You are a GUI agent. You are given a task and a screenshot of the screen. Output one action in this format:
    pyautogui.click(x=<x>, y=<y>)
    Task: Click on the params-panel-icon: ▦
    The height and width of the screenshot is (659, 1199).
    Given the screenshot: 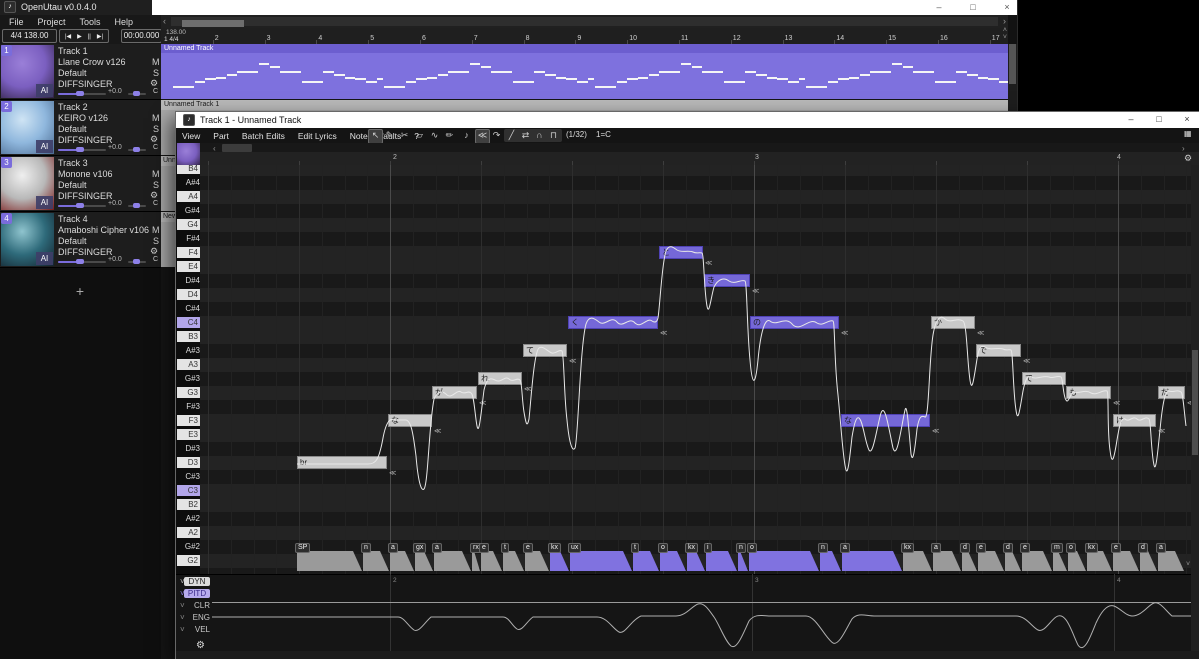 What is the action you would take?
    pyautogui.click(x=1188, y=133)
    